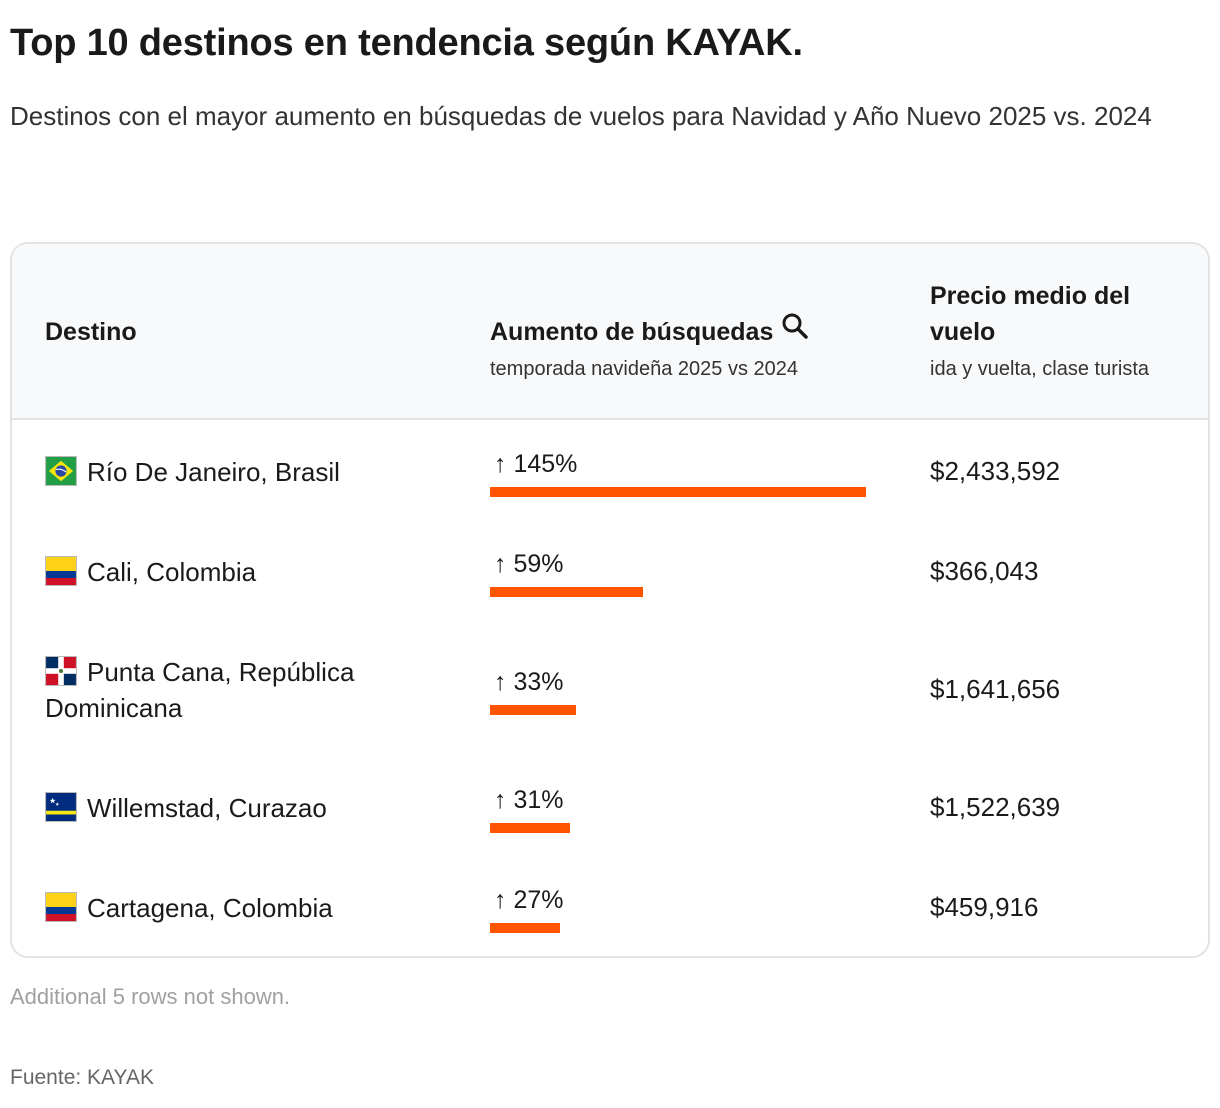  I want to click on header-aumento-sub: temporada navideña 2025 vs 2024, so click(644, 369).